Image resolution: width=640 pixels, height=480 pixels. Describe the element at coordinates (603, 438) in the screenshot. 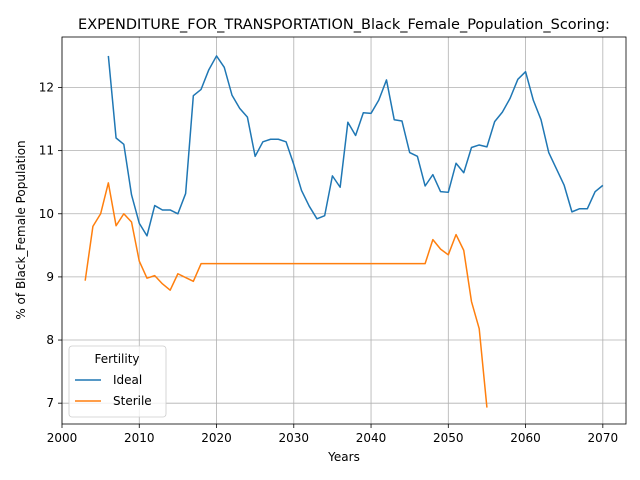

I see `x-tick-label: 2070` at that location.